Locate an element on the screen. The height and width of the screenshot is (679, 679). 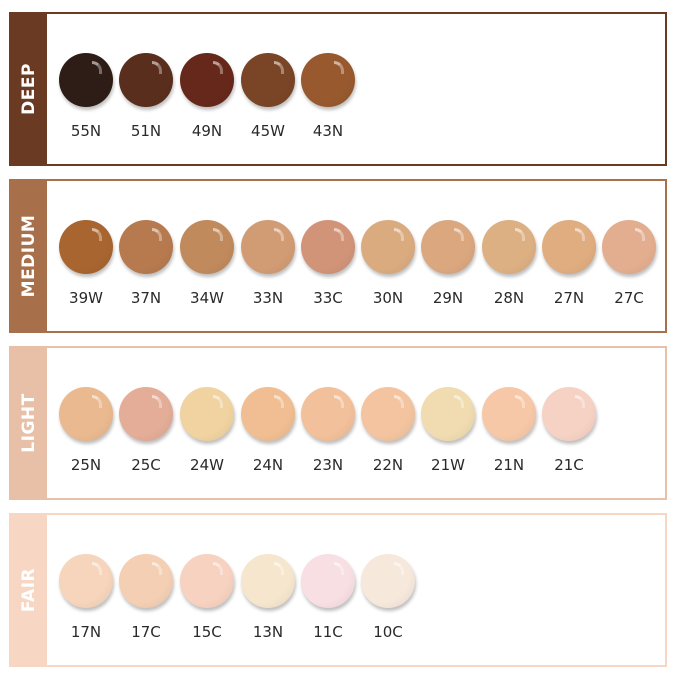
shade-name: 15C is located at coordinates (207, 632).